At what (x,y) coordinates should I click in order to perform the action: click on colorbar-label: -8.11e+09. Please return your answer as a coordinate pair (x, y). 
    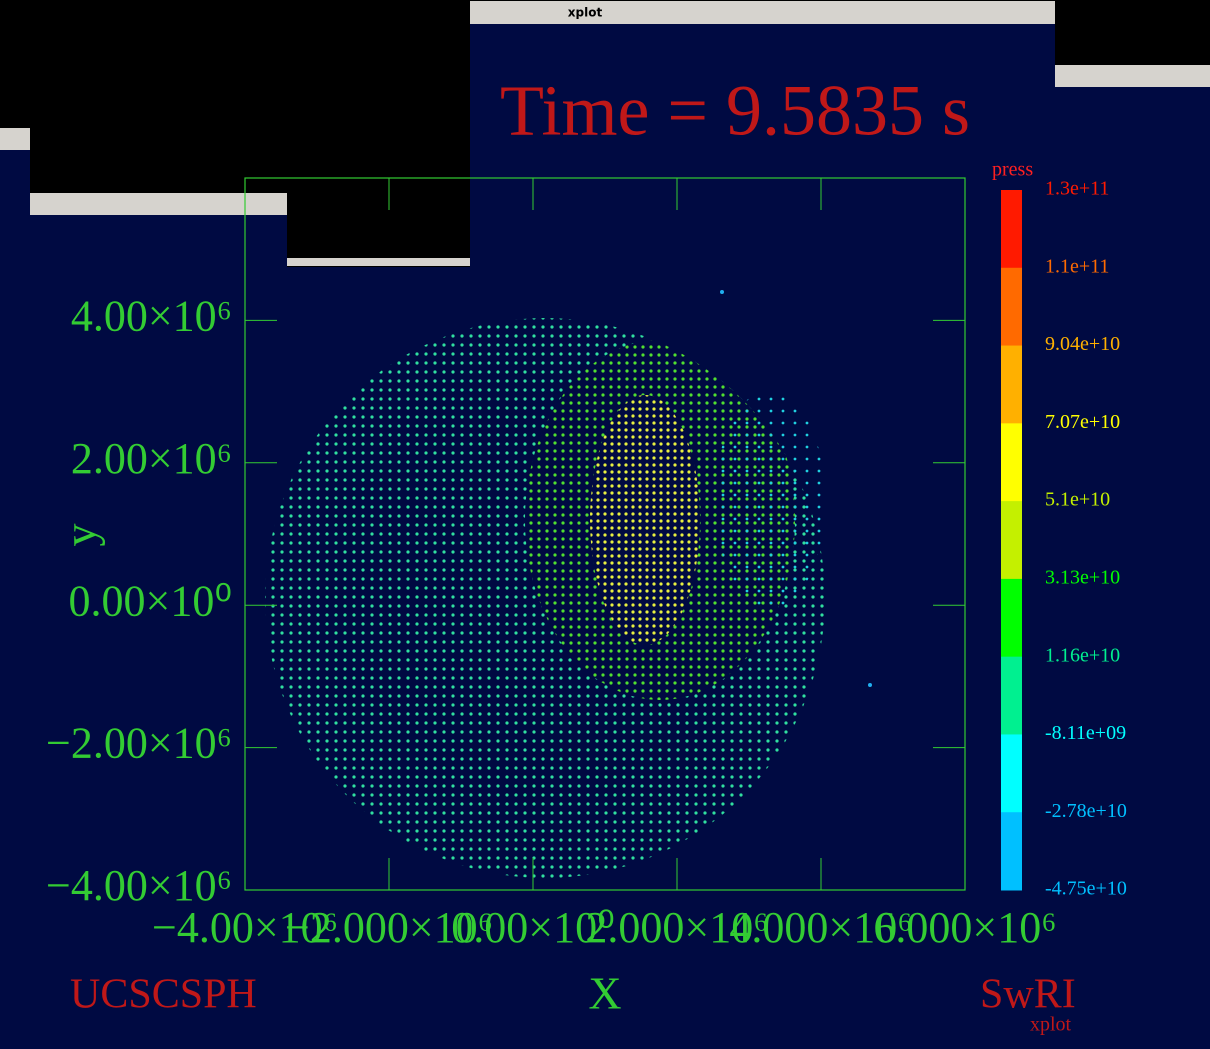
    Looking at the image, I should click on (1085, 733).